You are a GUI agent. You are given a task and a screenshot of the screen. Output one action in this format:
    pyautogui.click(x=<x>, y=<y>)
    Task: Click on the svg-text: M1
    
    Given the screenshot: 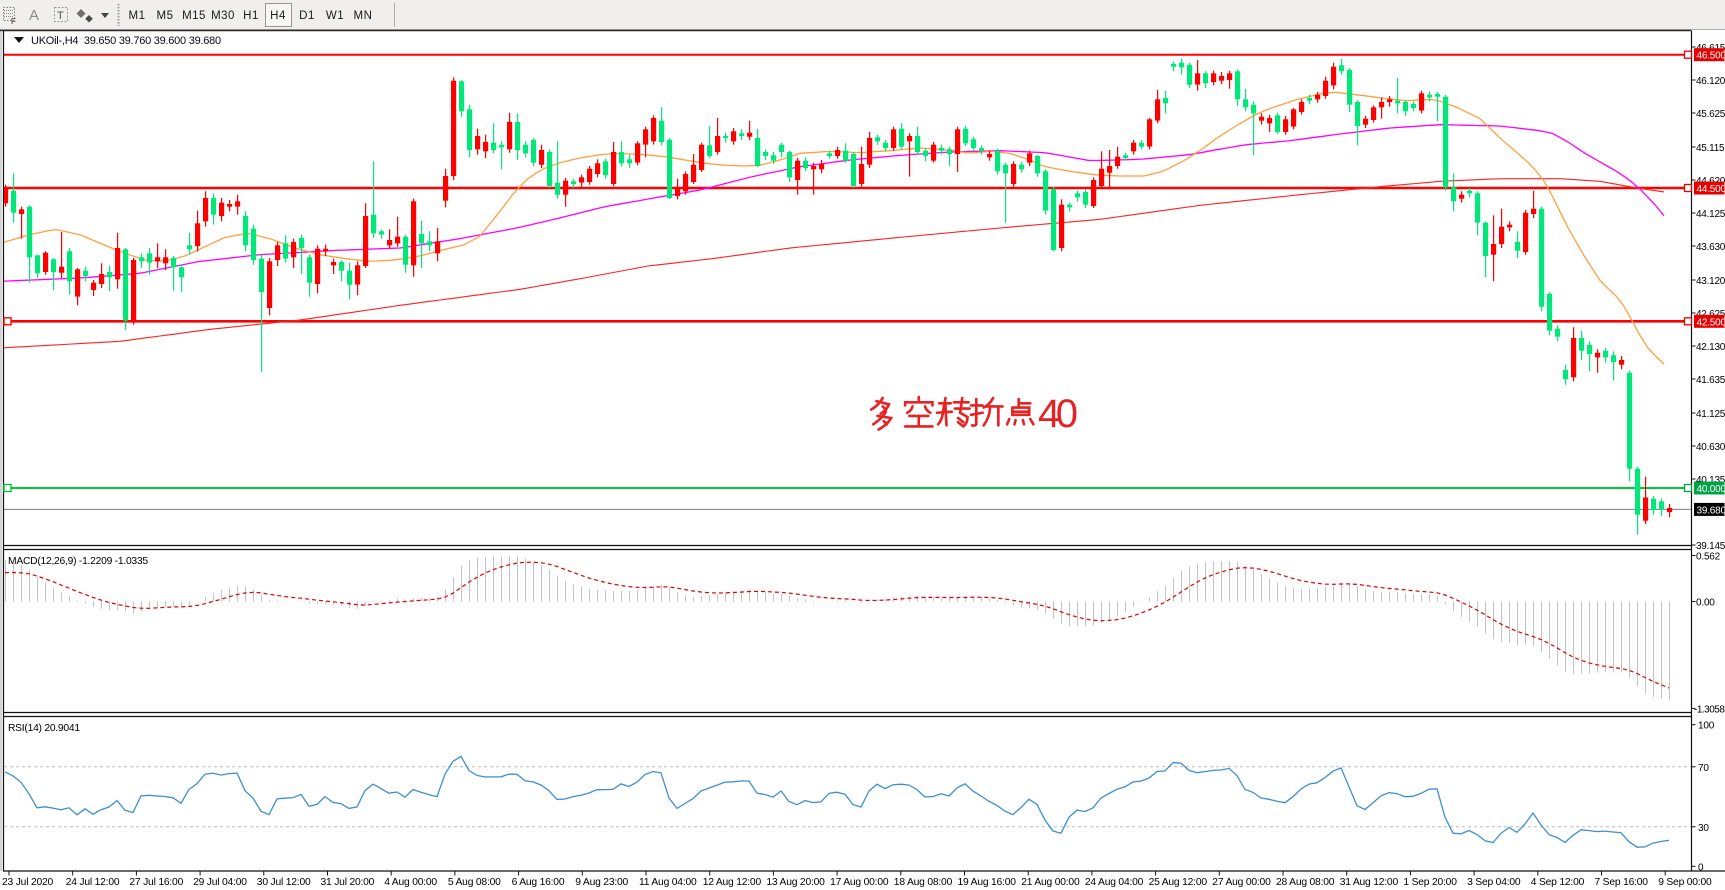 What is the action you would take?
    pyautogui.click(x=137, y=16)
    